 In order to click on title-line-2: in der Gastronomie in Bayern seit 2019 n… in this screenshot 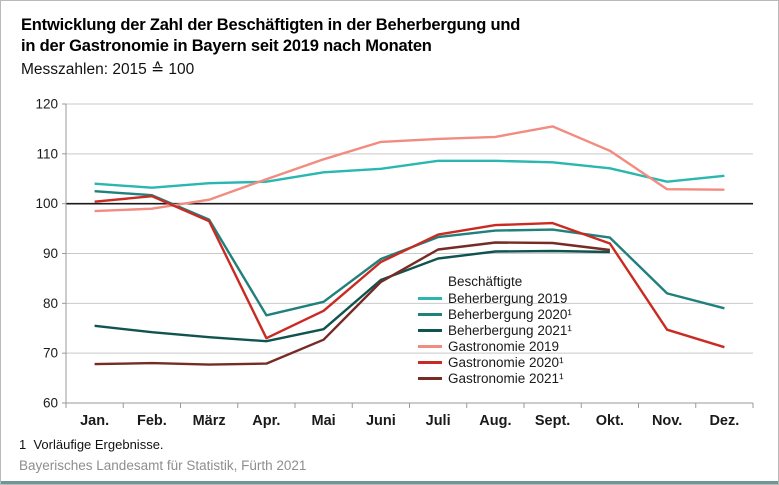, I will do `click(226, 46)`.